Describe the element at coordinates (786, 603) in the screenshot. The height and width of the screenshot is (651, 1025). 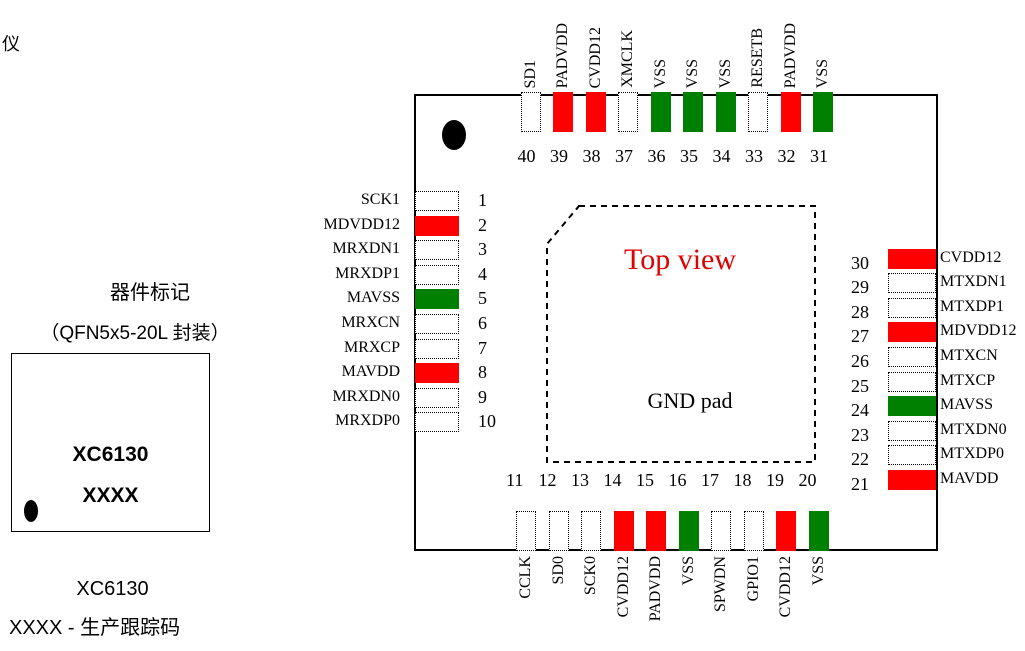
I see `pin-name-19: CVDD12` at that location.